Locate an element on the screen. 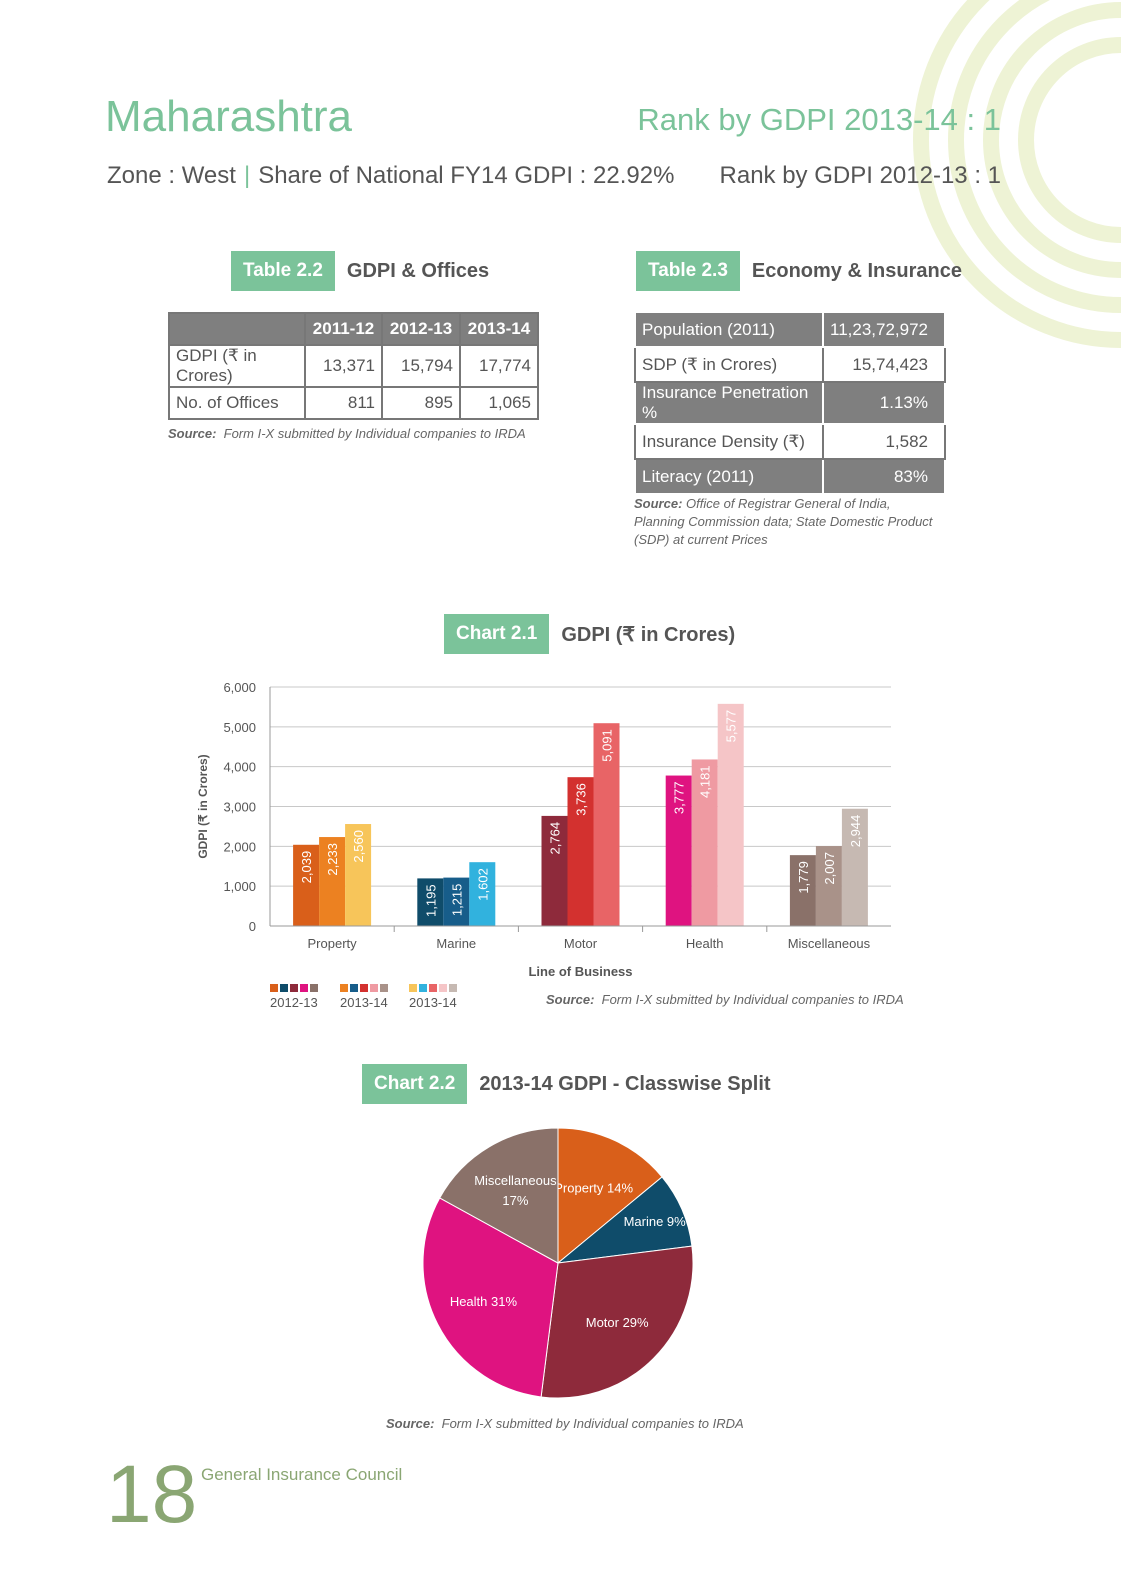  table-row: Literacy (2011) 83% is located at coordinates (790, 476).